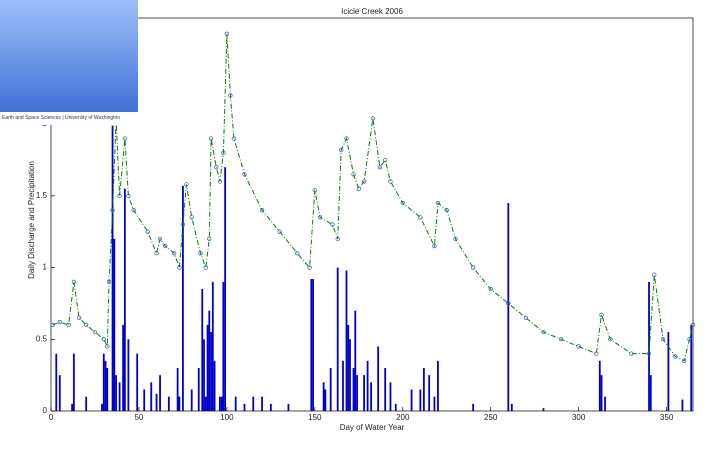  What do you see at coordinates (51, 417) in the screenshot?
I see `x-tick-label: 0` at bounding box center [51, 417].